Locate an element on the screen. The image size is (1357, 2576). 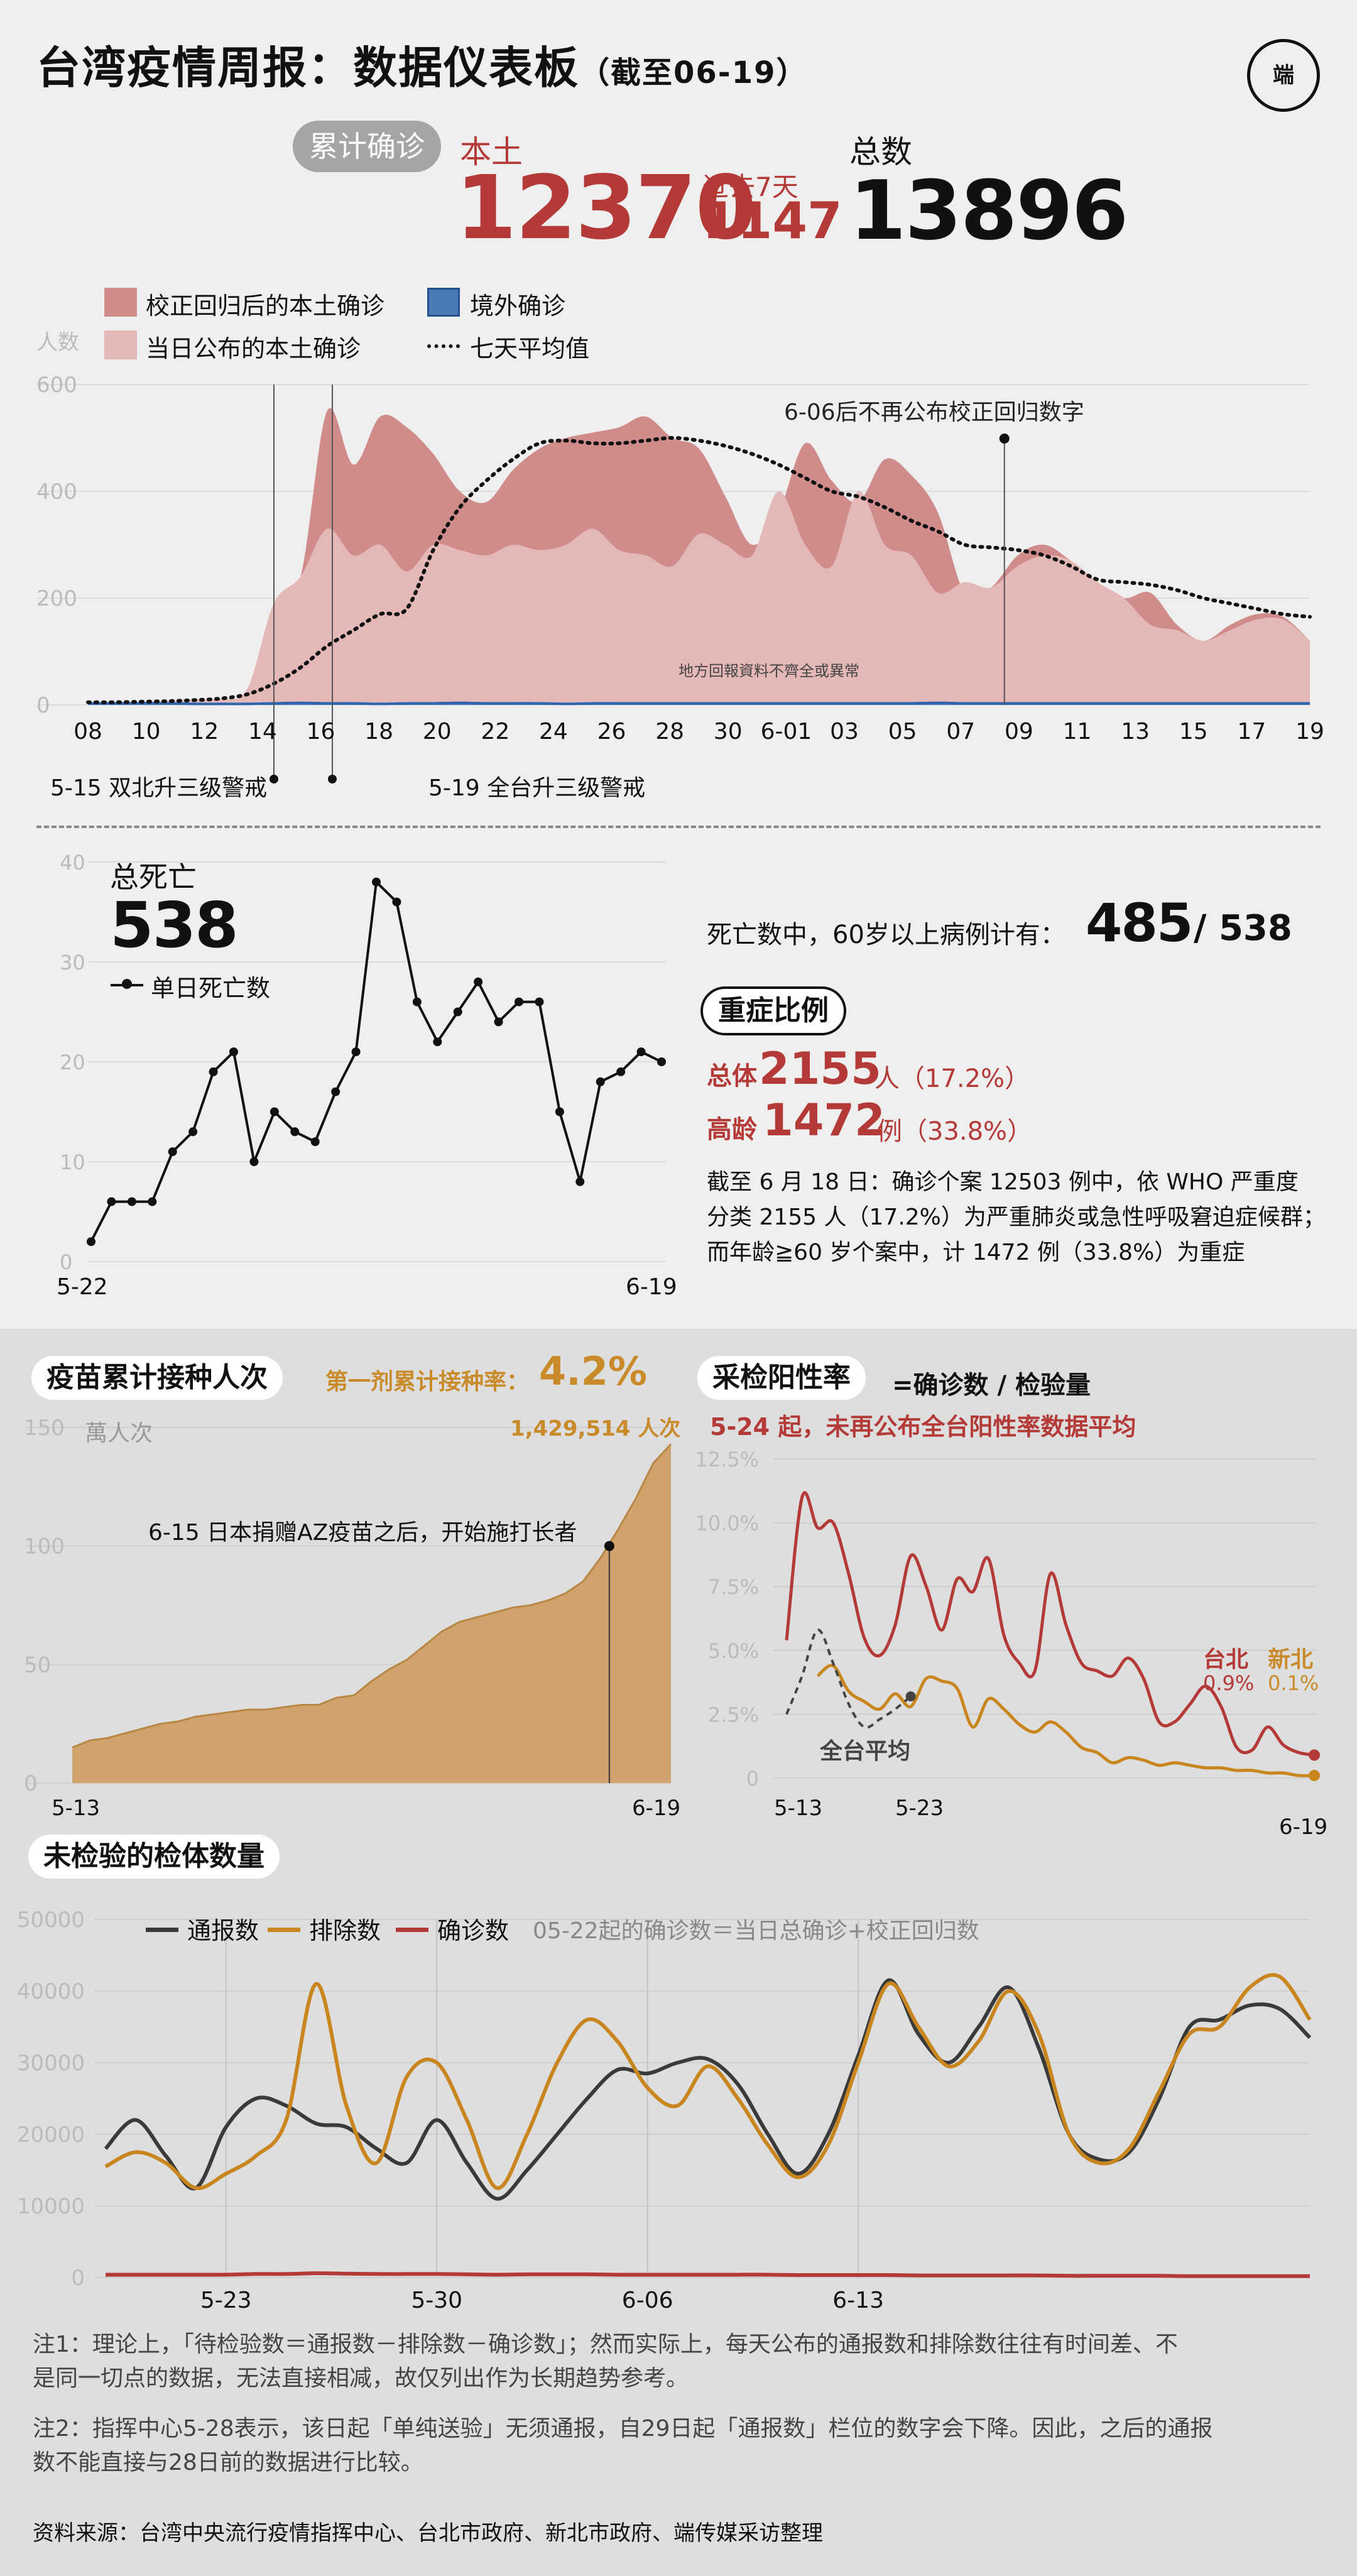
positivity-y-tick: 5.0% is located at coordinates (734, 1651).